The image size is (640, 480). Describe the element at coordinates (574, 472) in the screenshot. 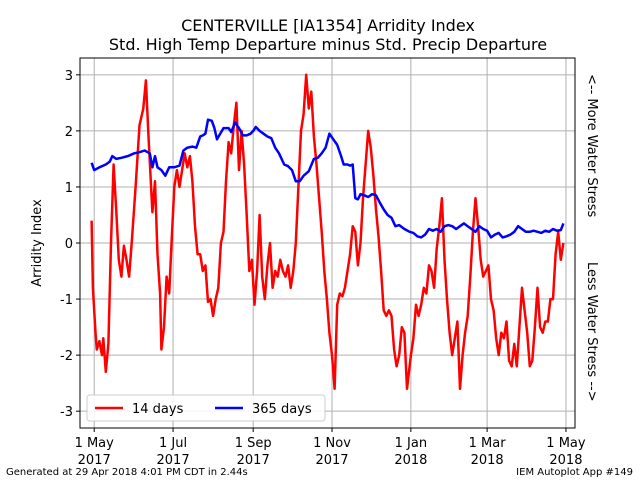

I see `footer-app-text: IEM Autoplot App #149` at that location.